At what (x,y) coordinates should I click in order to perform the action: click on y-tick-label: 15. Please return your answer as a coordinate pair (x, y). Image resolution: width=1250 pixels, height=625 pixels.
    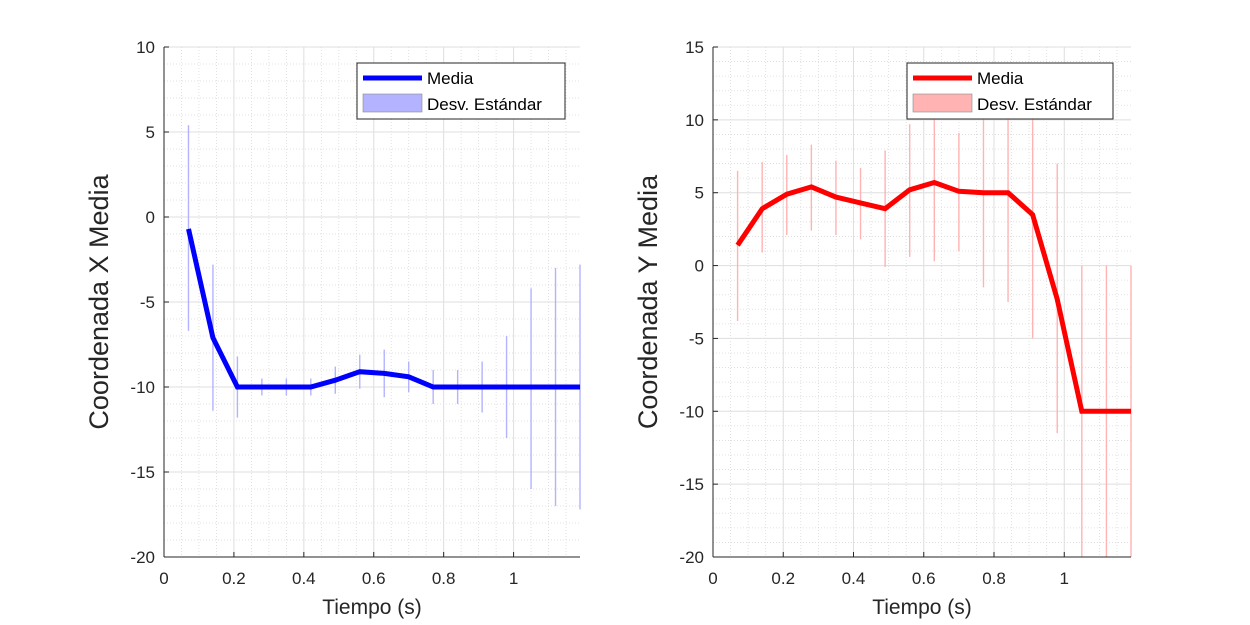
    Looking at the image, I should click on (694, 47).